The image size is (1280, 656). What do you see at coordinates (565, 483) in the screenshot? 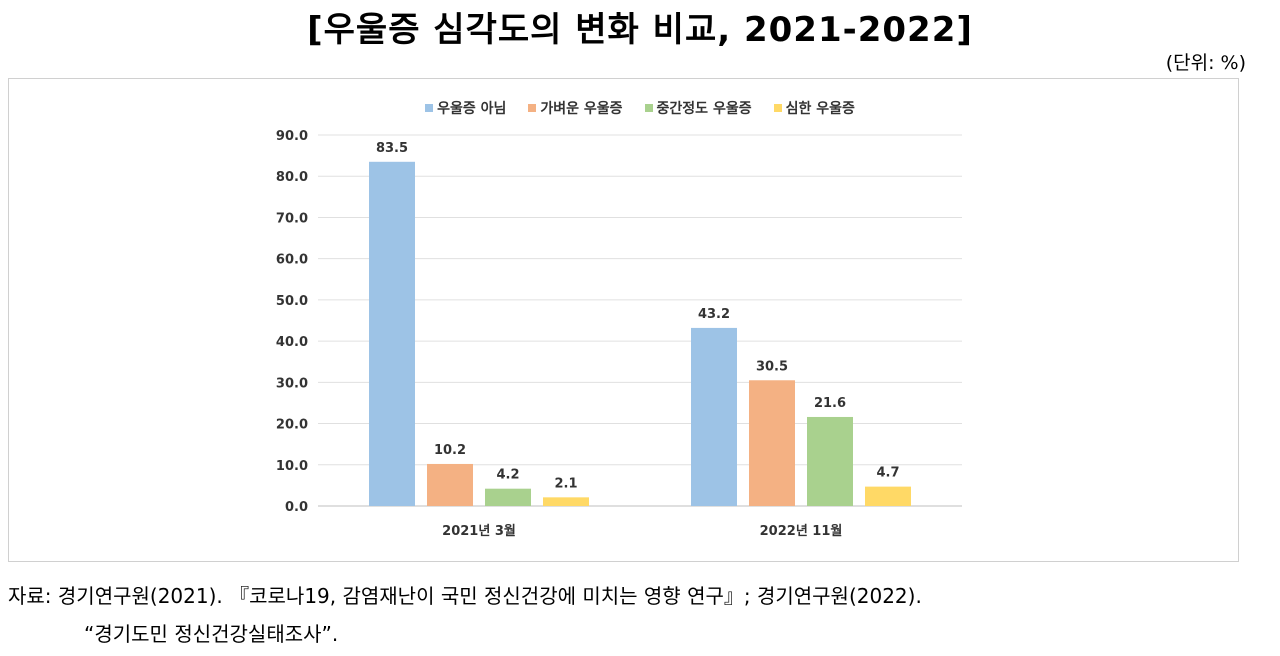
I see `data-label: 2.1` at bounding box center [565, 483].